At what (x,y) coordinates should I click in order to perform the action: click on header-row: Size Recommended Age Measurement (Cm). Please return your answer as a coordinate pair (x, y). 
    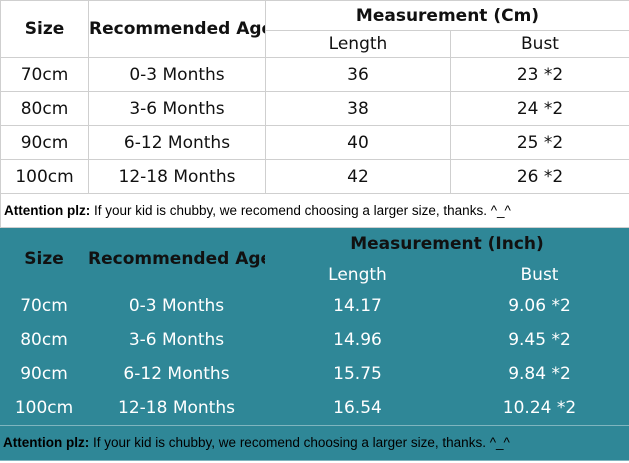
    Looking at the image, I should click on (314, 29).